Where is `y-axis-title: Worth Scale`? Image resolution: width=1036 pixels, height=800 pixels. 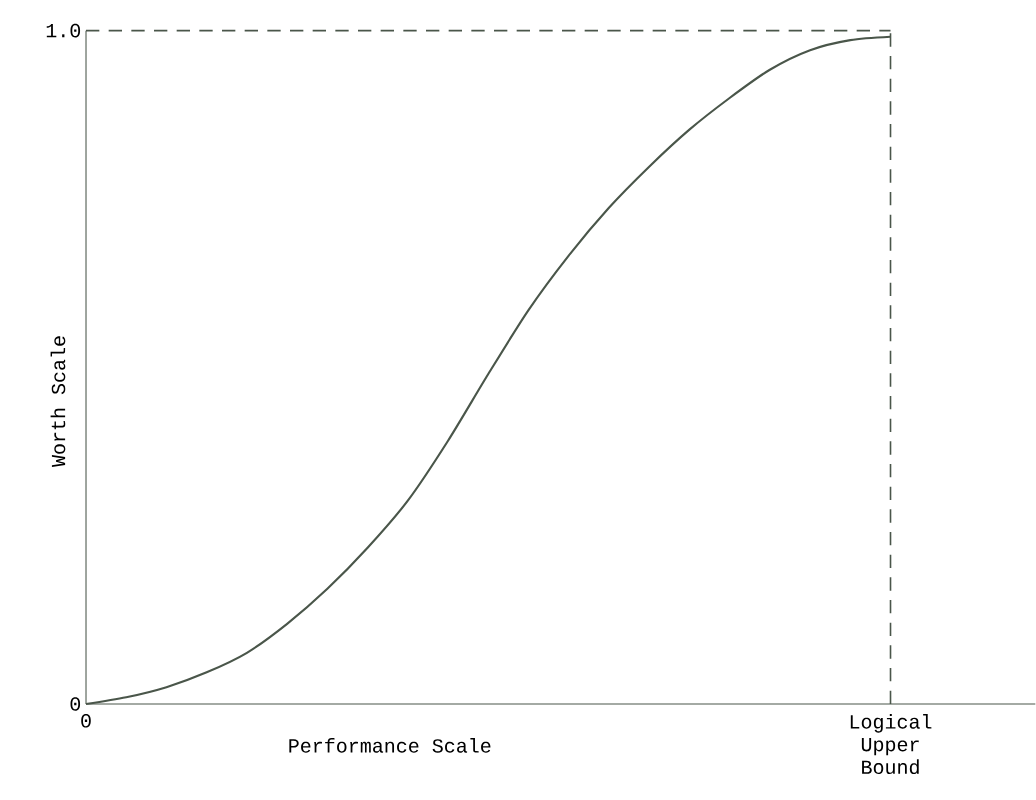
y-axis-title: Worth Scale is located at coordinates (58, 401).